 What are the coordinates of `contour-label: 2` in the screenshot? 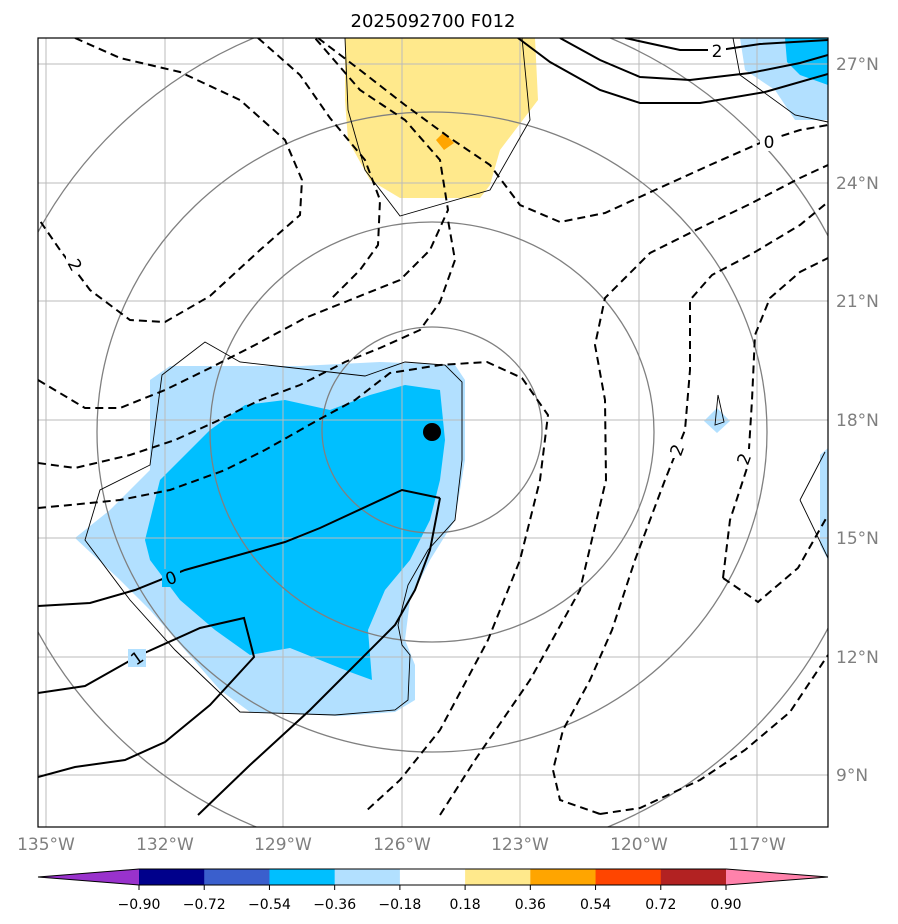 It's located at (717, 52).